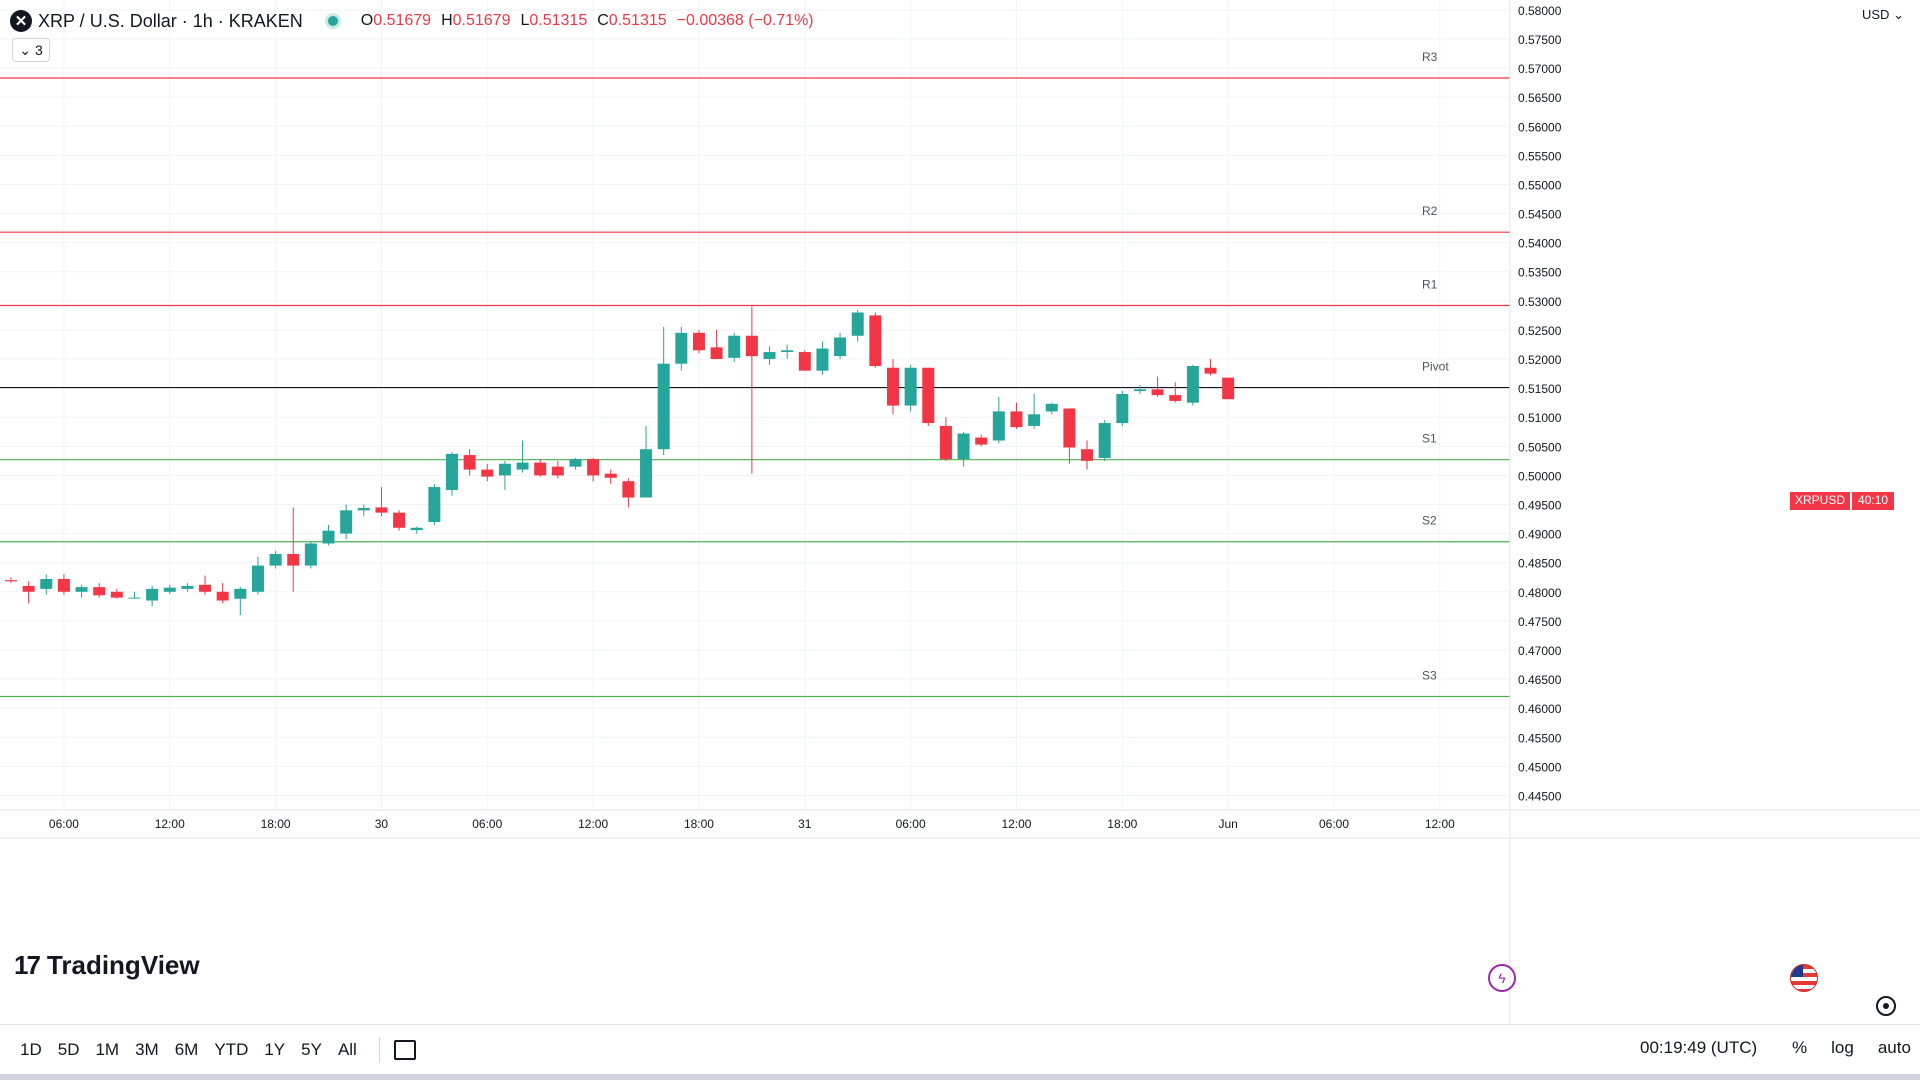  What do you see at coordinates (1540, 796) in the screenshot?
I see `y-tick-label: 0.44500` at bounding box center [1540, 796].